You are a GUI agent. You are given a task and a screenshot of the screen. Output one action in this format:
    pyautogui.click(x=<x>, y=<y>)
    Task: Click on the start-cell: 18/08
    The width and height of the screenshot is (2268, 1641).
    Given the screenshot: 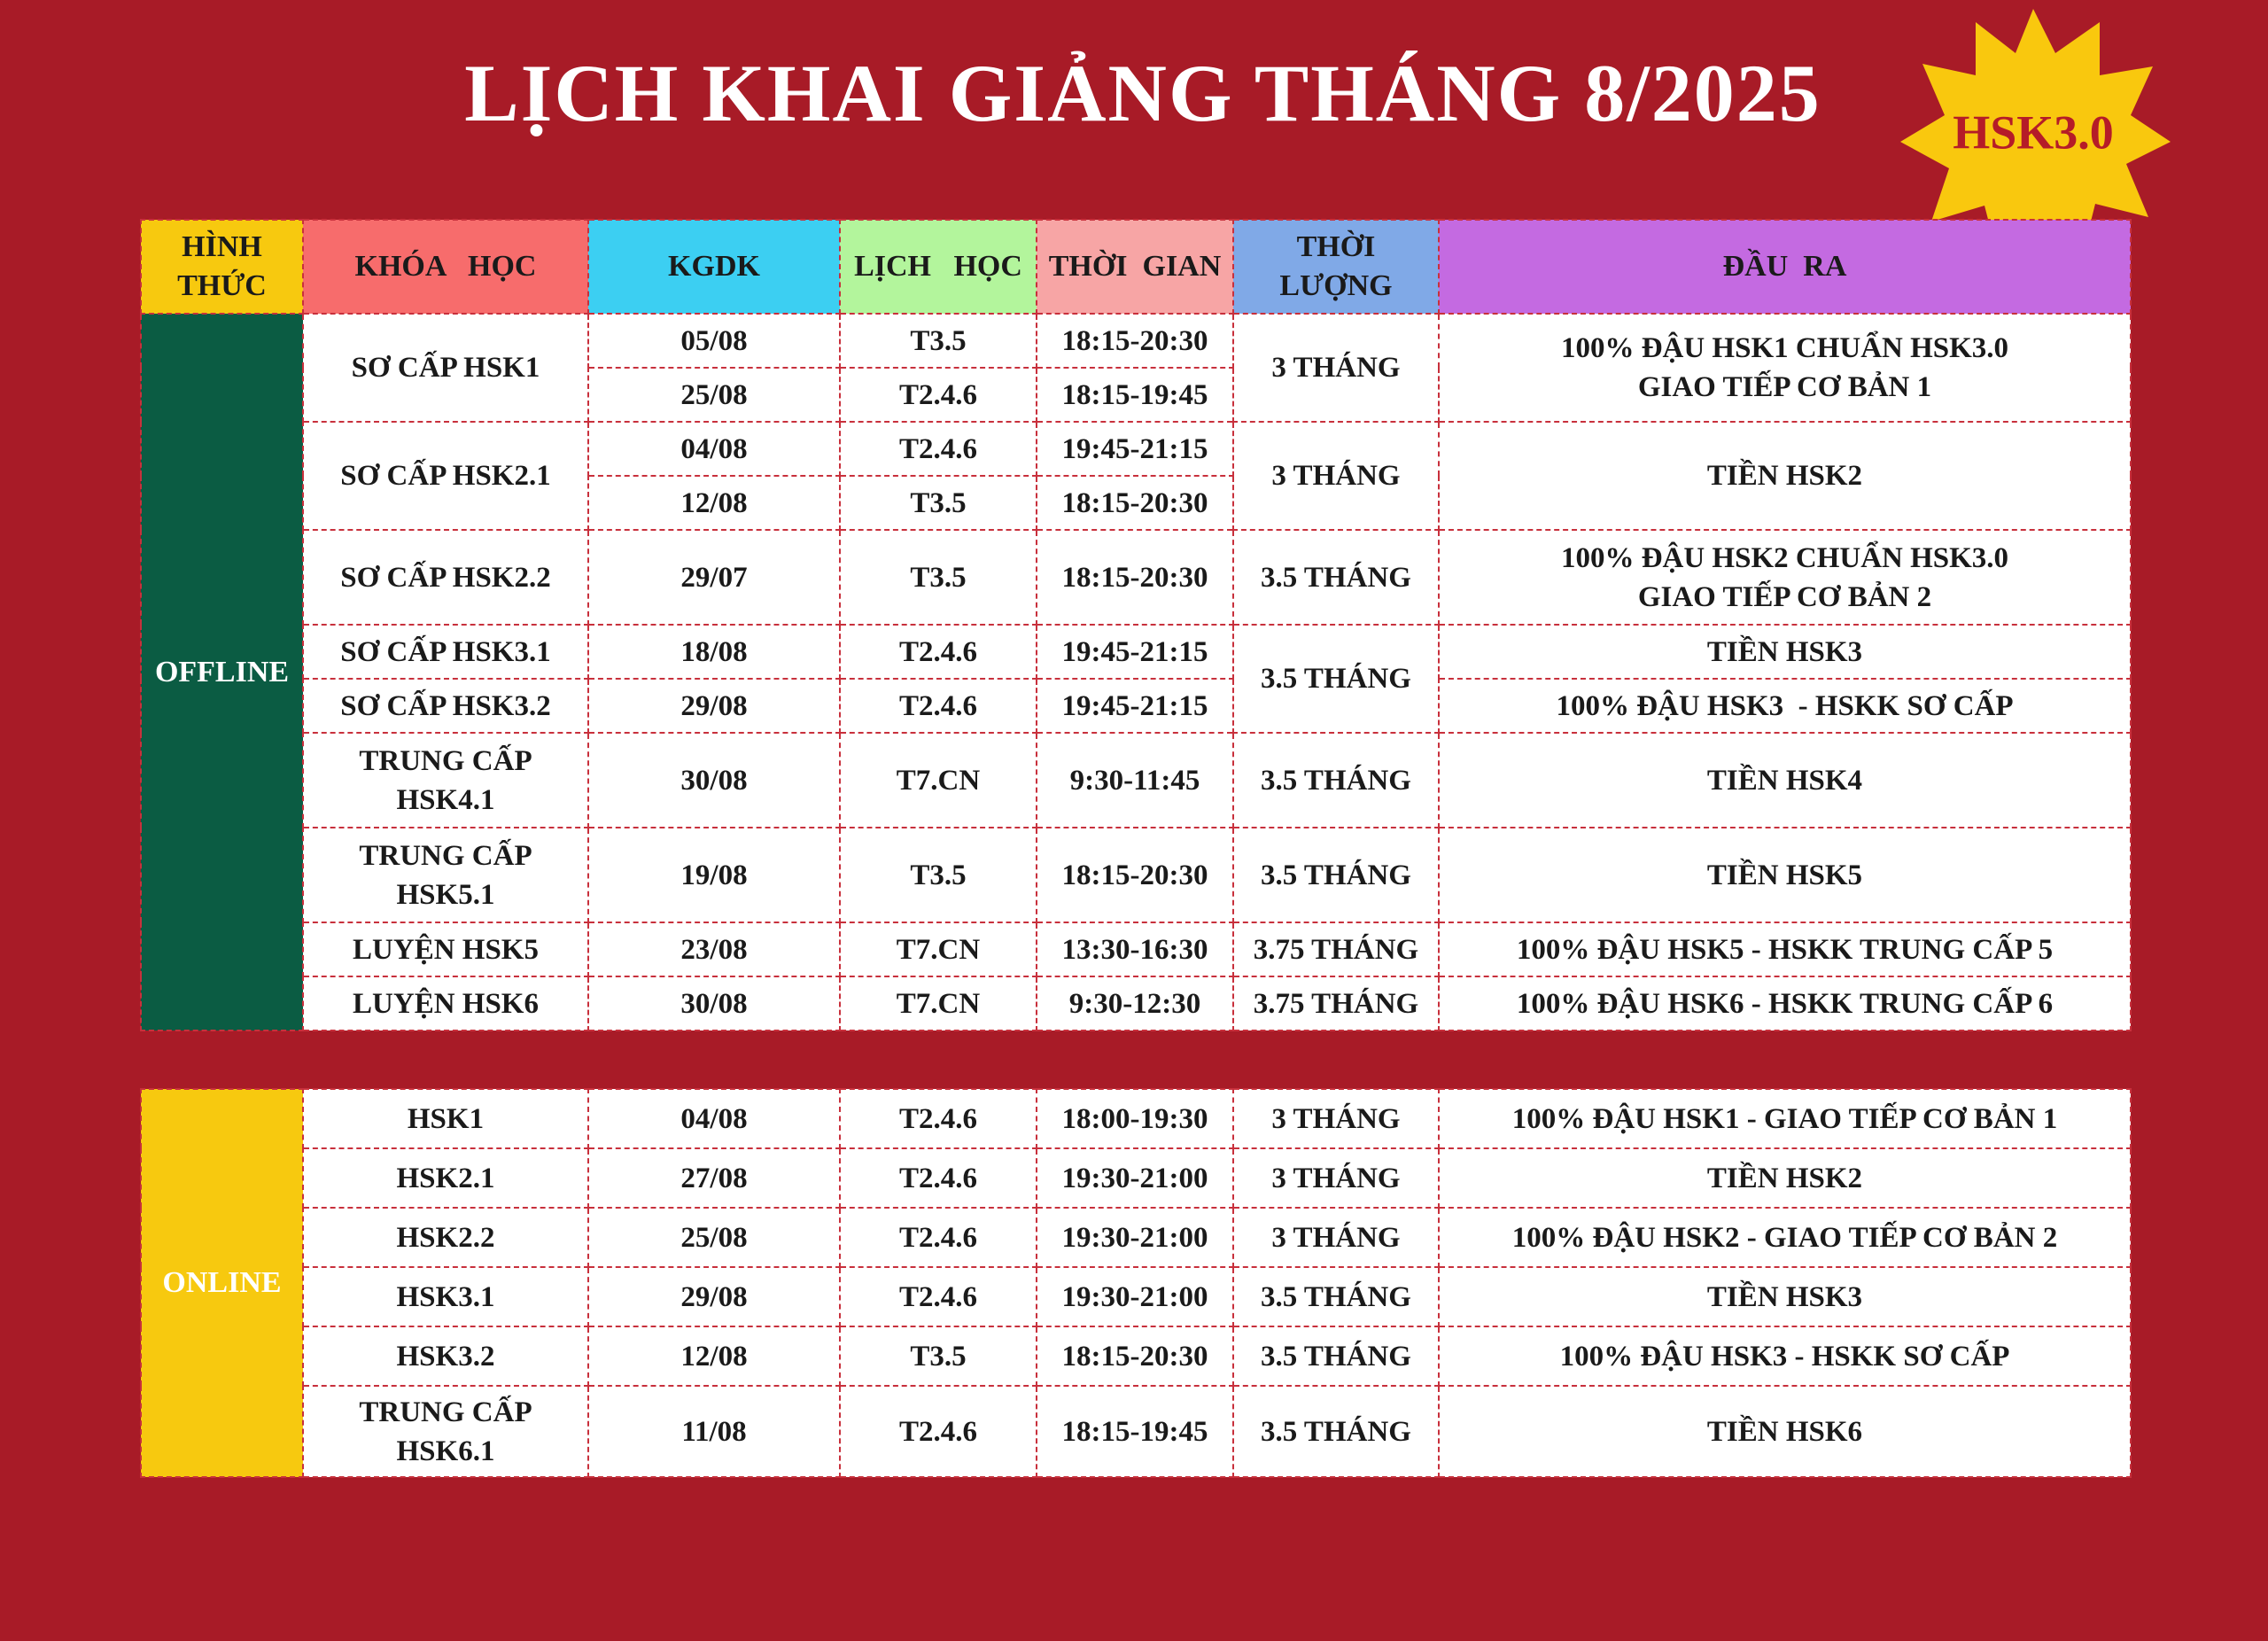 What is the action you would take?
    pyautogui.click(x=714, y=652)
    